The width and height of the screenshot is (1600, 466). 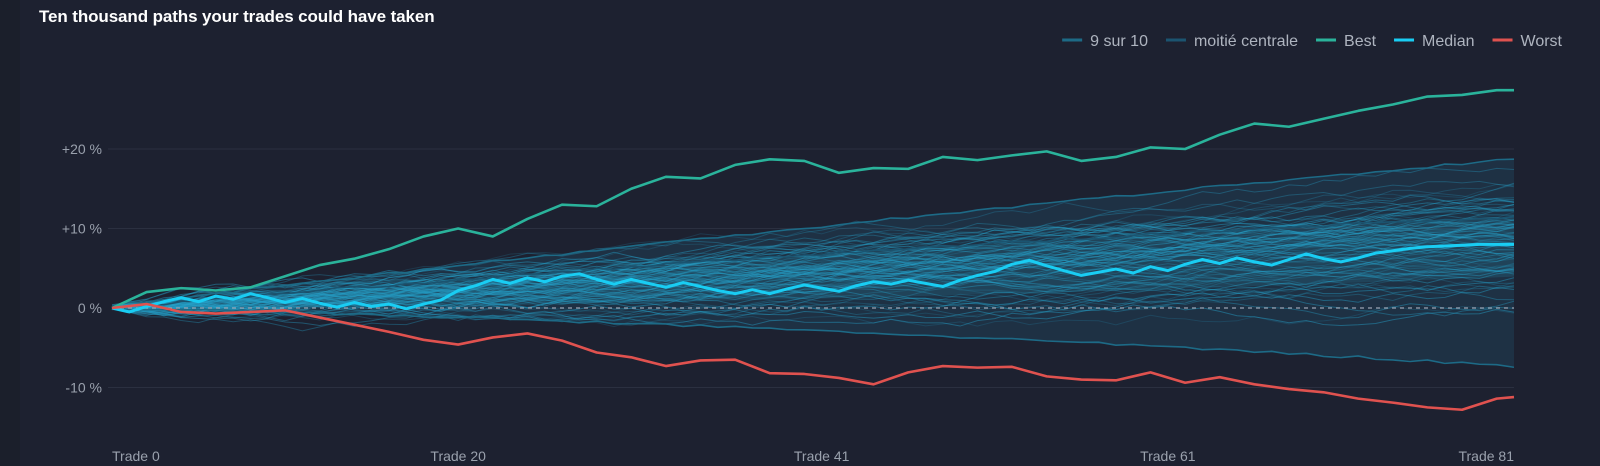 What do you see at coordinates (83, 388) in the screenshot?
I see `y-tick-label: -10 %` at bounding box center [83, 388].